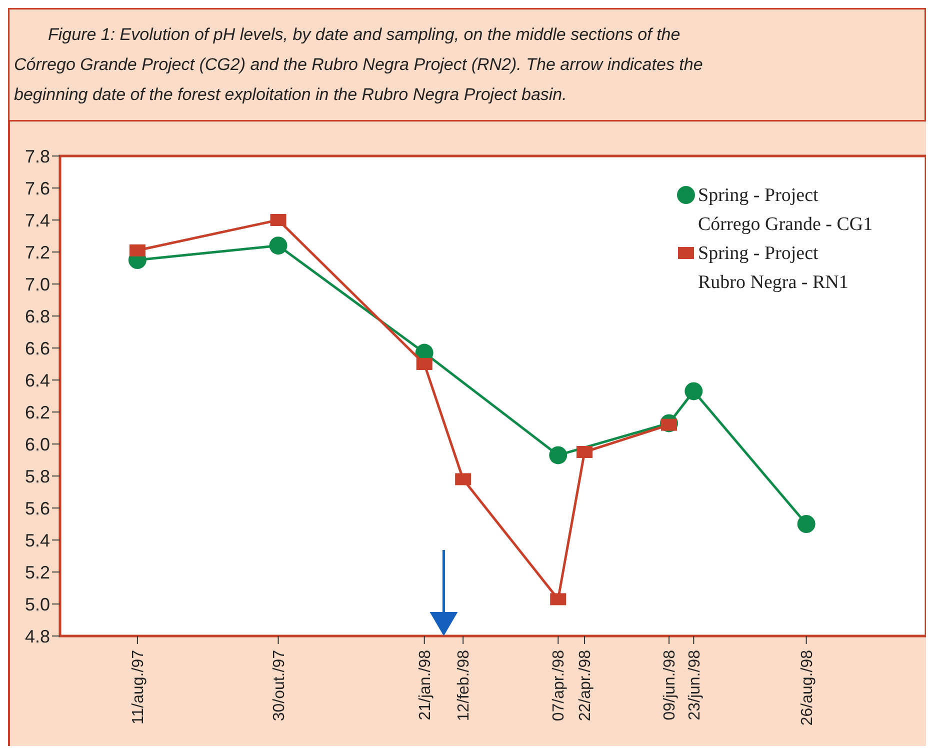  I want to click on x-tick-label: 30/out./97, so click(279, 686).